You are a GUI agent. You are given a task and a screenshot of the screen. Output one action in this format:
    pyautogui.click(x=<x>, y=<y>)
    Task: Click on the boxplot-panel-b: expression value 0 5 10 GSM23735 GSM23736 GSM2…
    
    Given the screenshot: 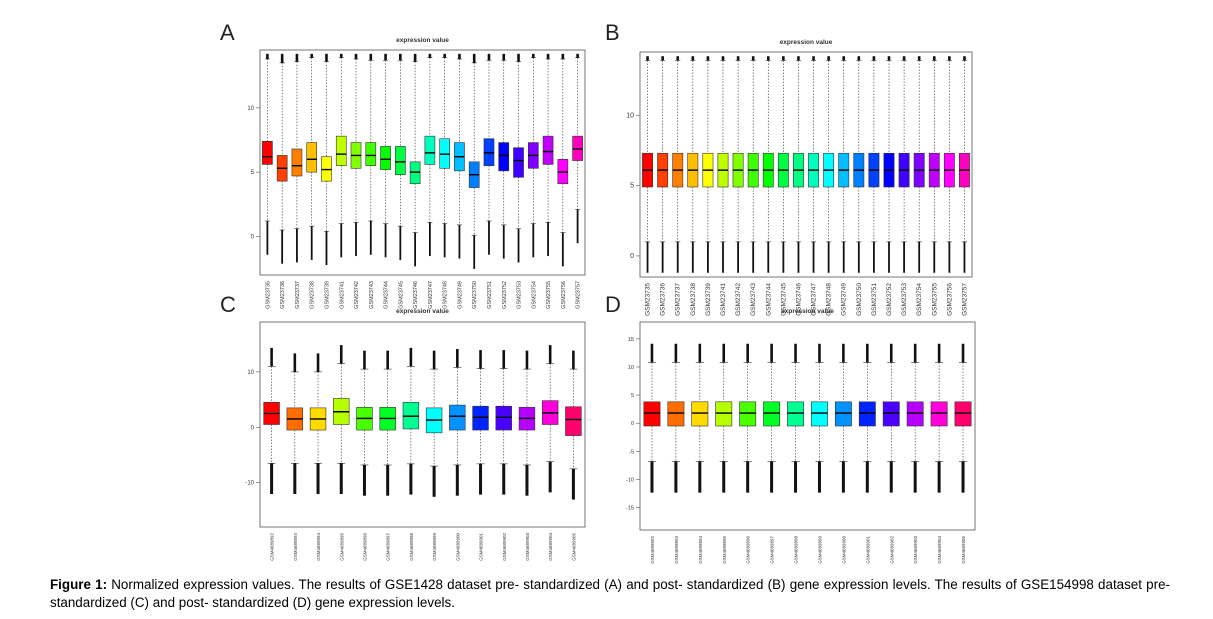 What is the action you would take?
    pyautogui.click(x=799, y=177)
    